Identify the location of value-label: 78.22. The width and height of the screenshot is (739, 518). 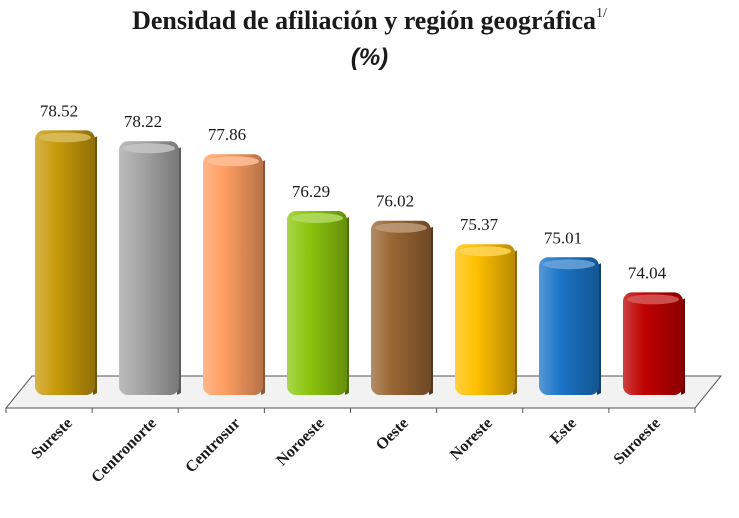
(143, 121).